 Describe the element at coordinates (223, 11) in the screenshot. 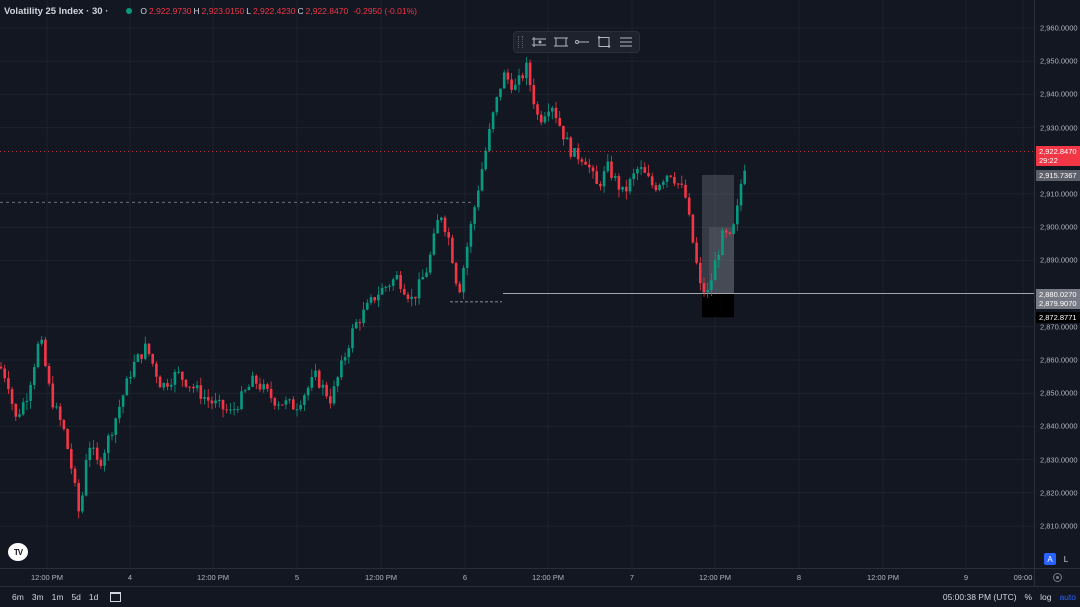

I see `high-value: 2,923.0150` at that location.